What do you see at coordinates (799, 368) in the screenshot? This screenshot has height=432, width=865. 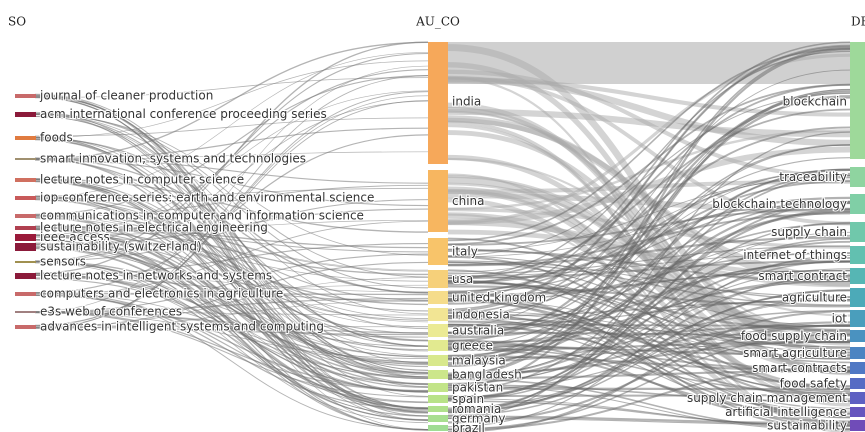 I see `keyword-label: smart contracts` at bounding box center [799, 368].